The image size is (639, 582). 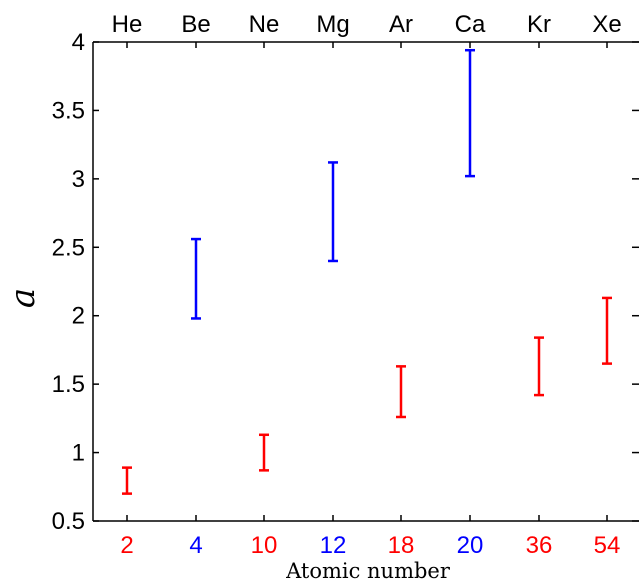 What do you see at coordinates (23, 298) in the screenshot?
I see `y-axis-label: a` at bounding box center [23, 298].